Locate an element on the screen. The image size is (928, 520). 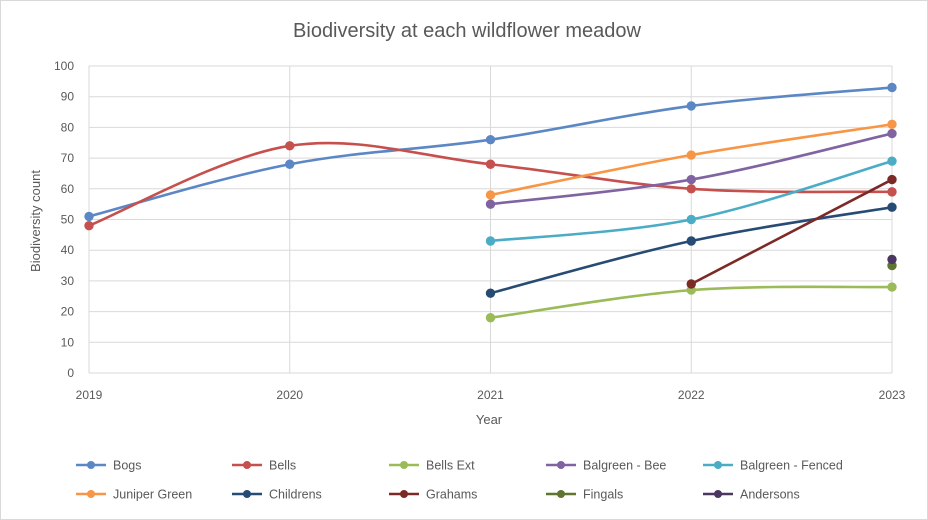
legend-item-bells: Bells is located at coordinates (264, 466).